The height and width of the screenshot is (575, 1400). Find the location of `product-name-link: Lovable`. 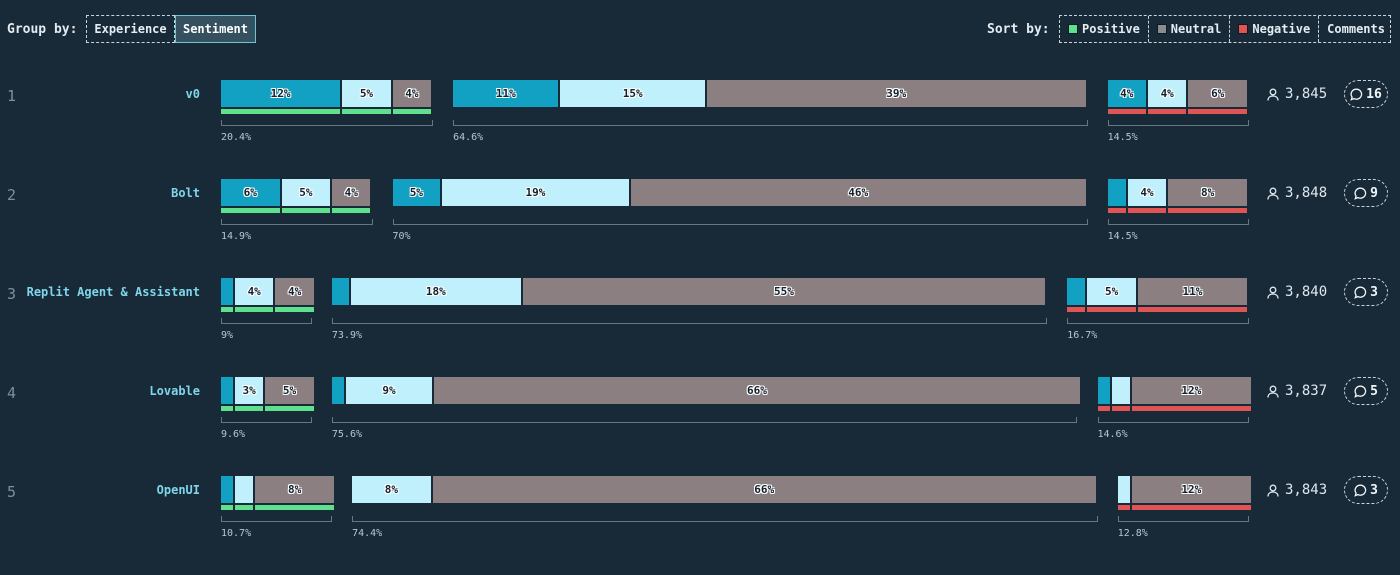

product-name-link: Lovable is located at coordinates (174, 391).